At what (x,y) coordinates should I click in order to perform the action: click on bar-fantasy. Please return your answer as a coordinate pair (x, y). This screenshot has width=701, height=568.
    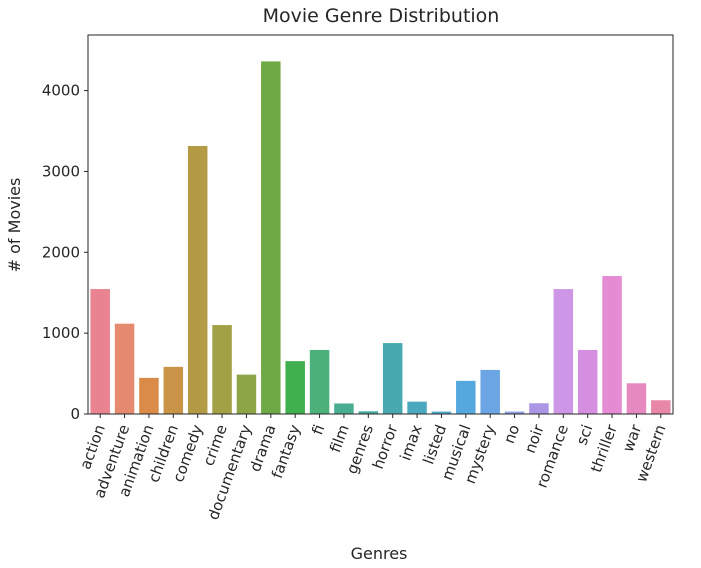
    Looking at the image, I should click on (295, 387).